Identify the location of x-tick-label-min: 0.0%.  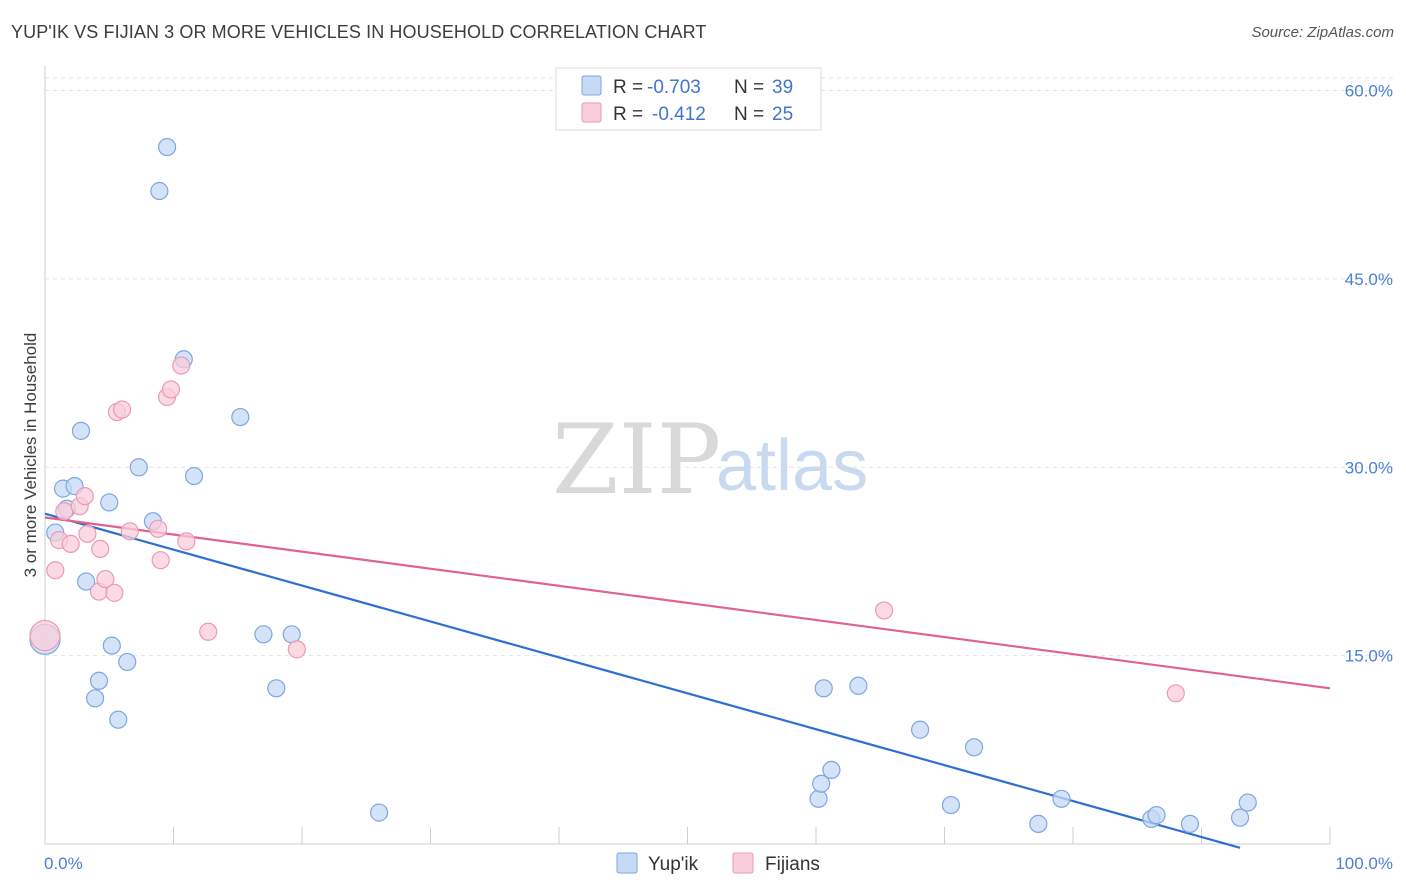
(63, 863).